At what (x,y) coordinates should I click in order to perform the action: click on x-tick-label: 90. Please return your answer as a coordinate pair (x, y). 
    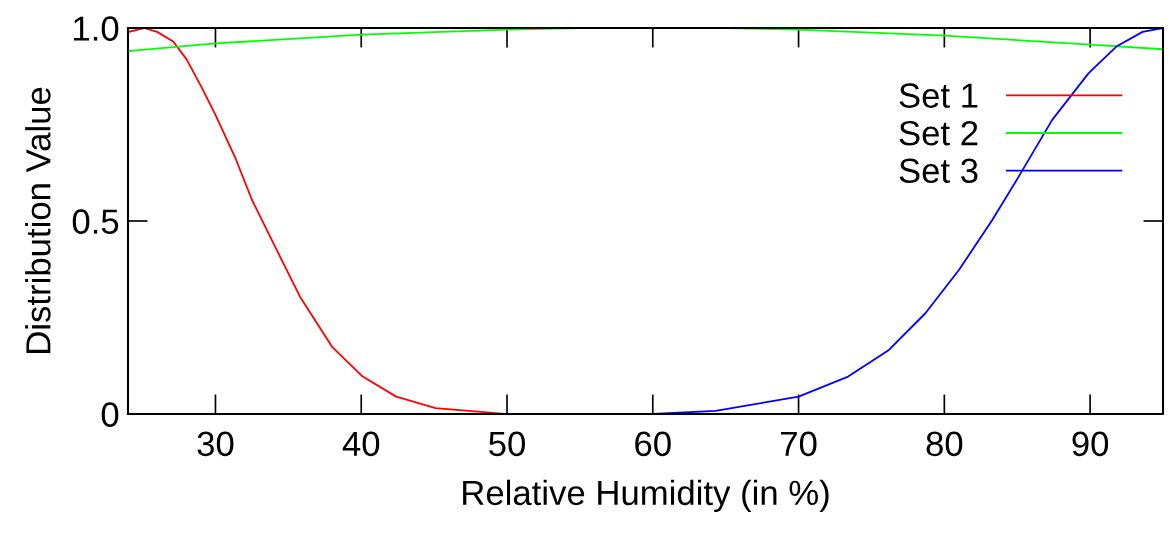
    Looking at the image, I should click on (1090, 444).